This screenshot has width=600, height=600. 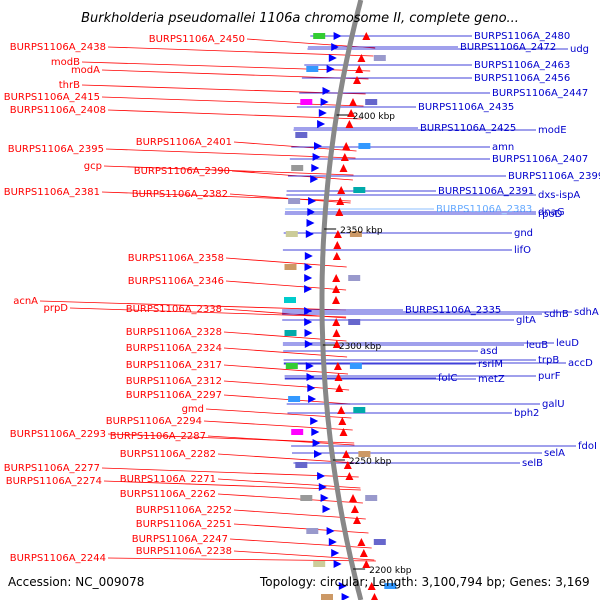 I want to click on right-gene-label: trpB, so click(x=548, y=360).